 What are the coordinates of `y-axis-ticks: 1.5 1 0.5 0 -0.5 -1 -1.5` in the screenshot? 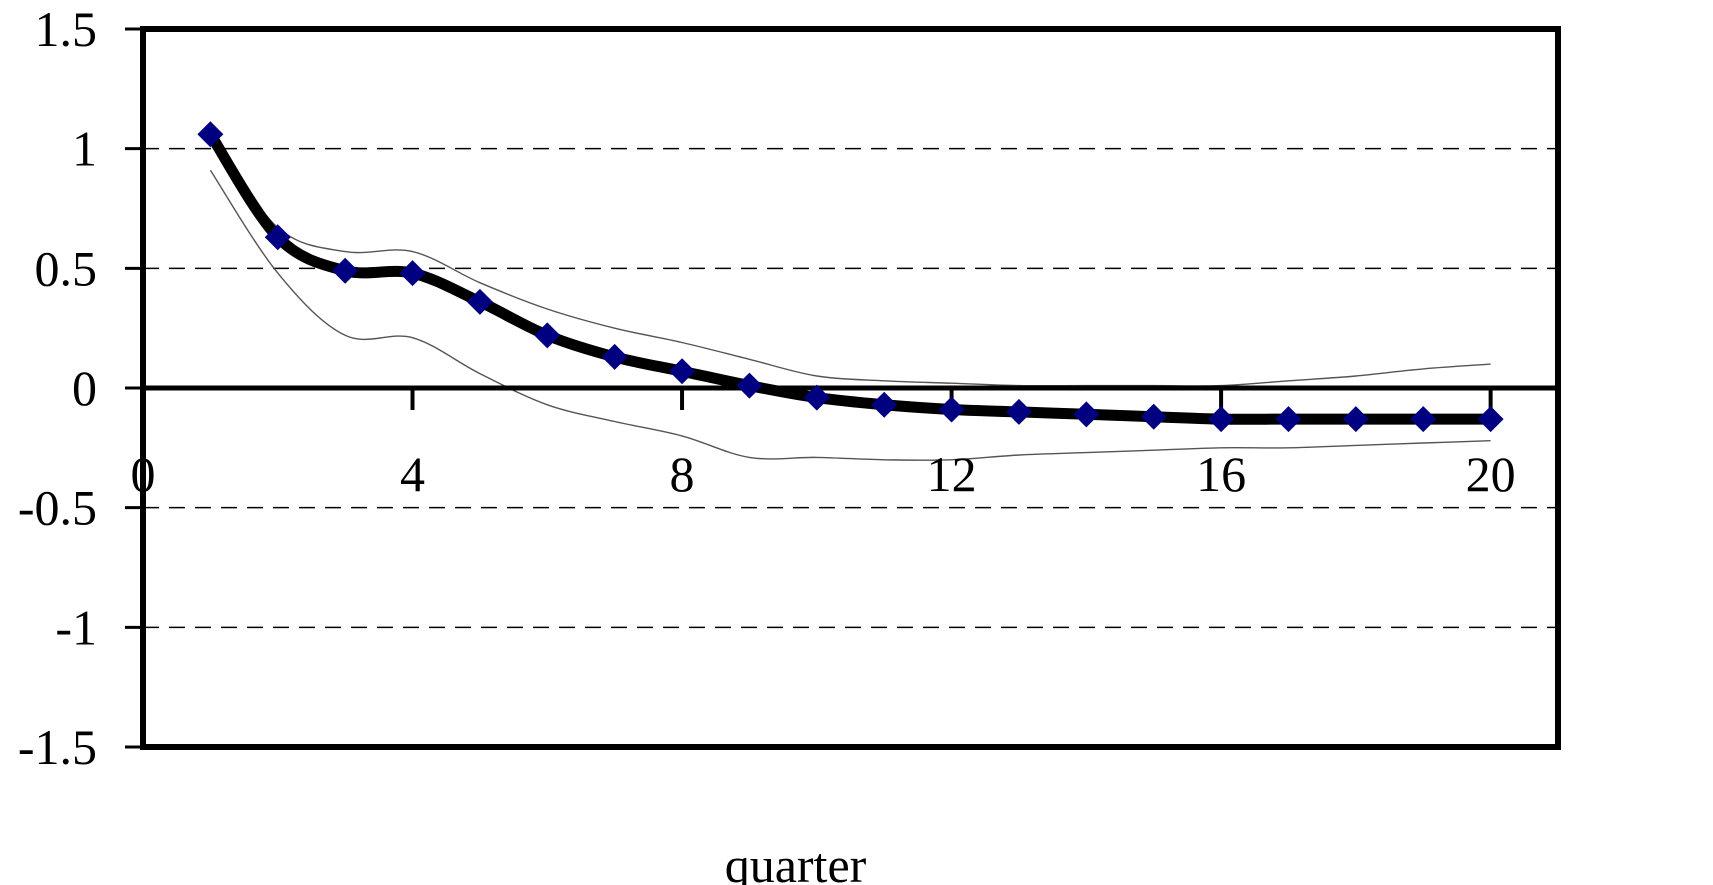 It's located at (80, 388).